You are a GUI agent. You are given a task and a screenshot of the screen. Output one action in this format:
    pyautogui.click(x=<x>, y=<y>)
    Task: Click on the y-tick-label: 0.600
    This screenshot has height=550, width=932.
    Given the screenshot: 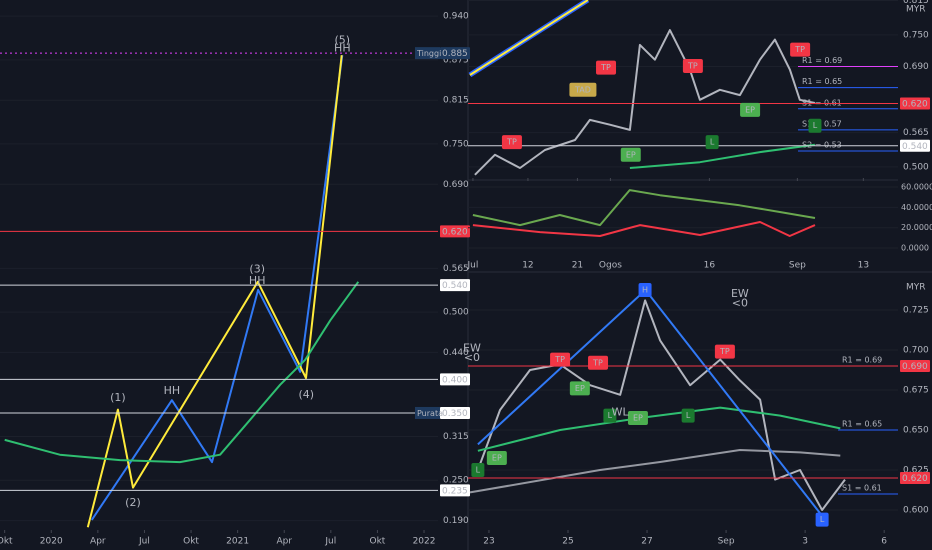 What is the action you would take?
    pyautogui.click(x=916, y=511)
    